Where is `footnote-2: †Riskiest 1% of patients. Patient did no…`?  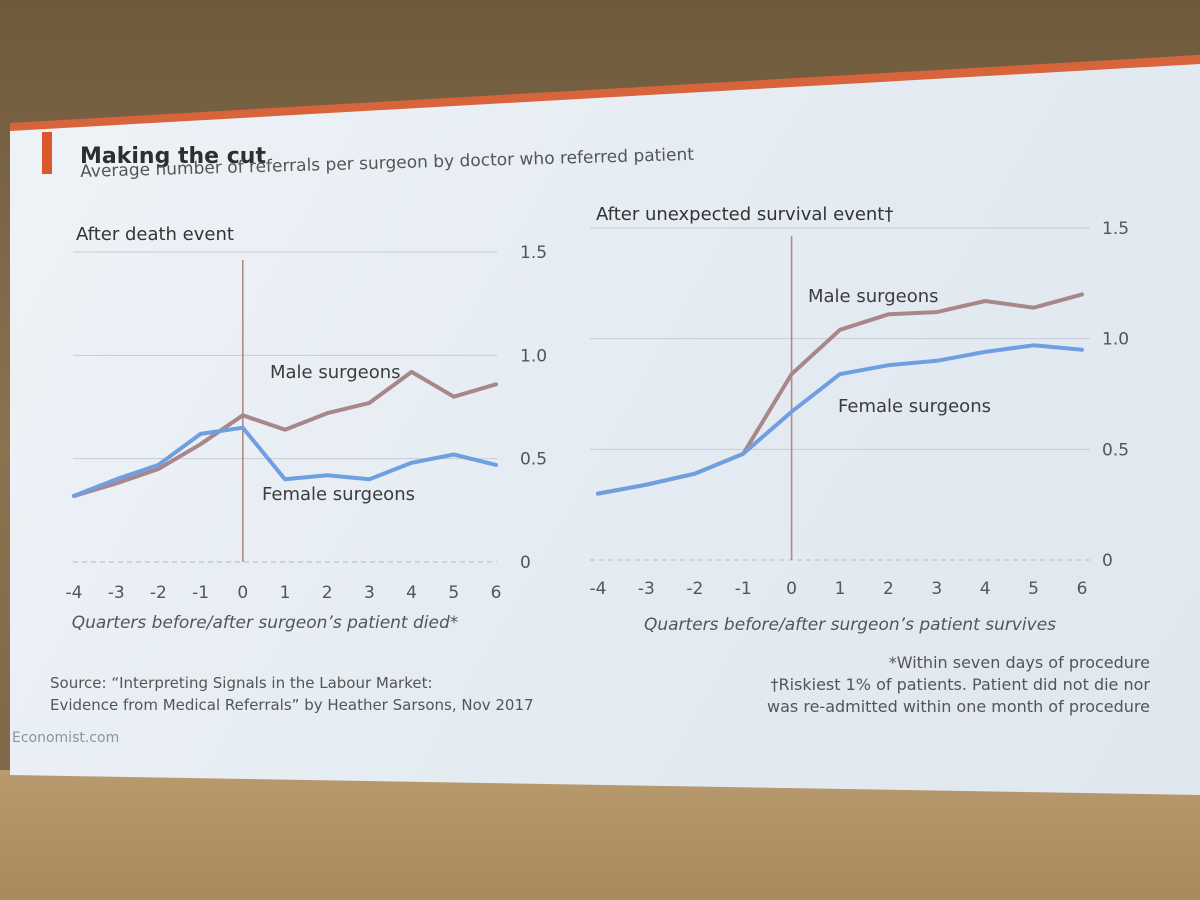 footnote-2: †Riskiest 1% of patients. Patient did no… is located at coordinates (960, 684).